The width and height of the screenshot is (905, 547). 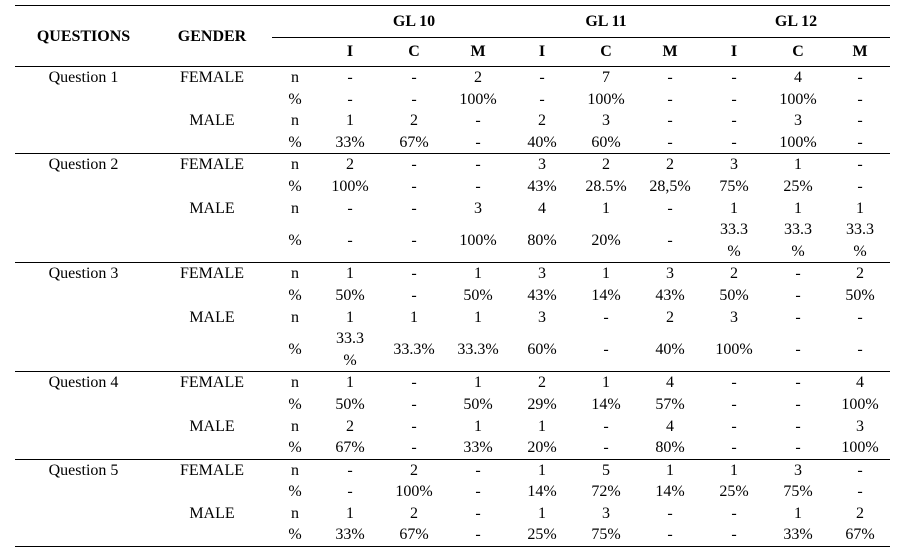 I want to click on value-cell: 75%, so click(x=606, y=535).